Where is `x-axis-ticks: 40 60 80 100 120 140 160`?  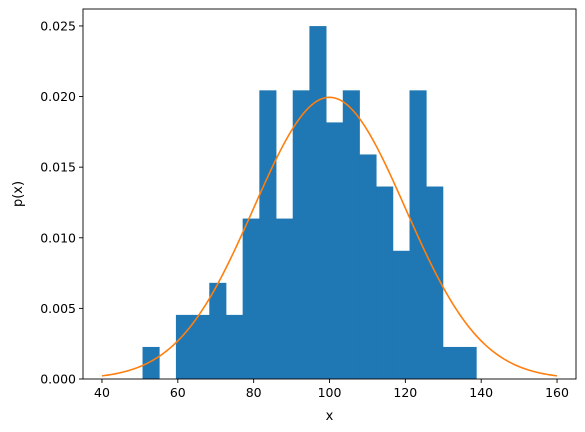 x-axis-ticks: 40 60 80 100 120 140 160 is located at coordinates (331, 389).